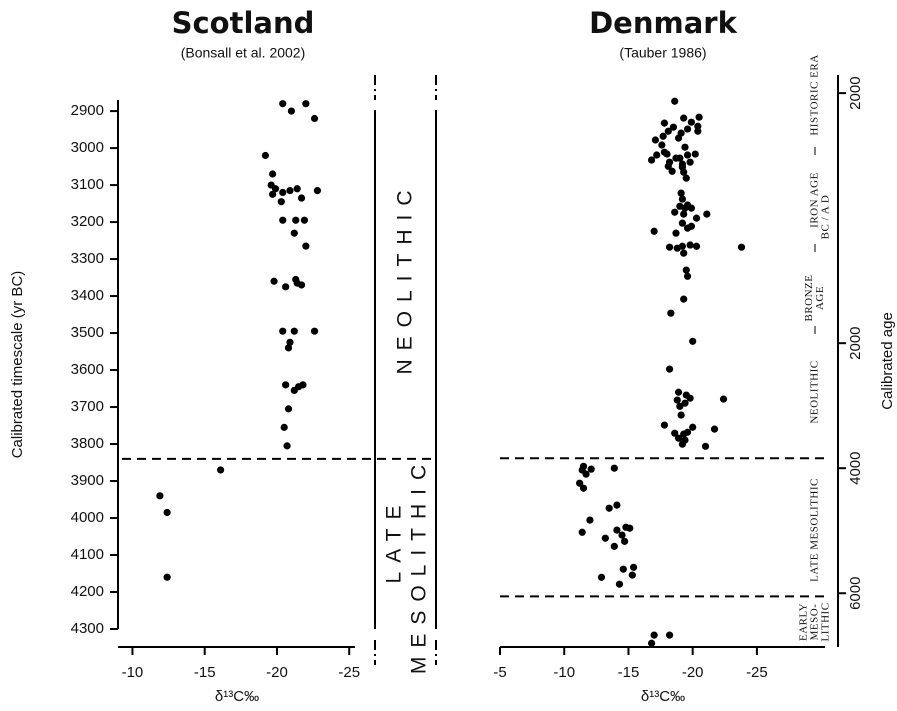  What do you see at coordinates (815, 622) in the screenshot?
I see `period-label: MESO-` at bounding box center [815, 622].